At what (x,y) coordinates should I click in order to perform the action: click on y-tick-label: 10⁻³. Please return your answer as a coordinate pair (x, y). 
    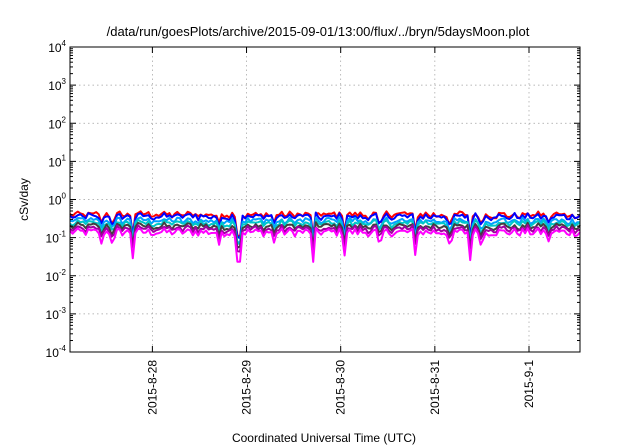
    Looking at the image, I should click on (56, 314).